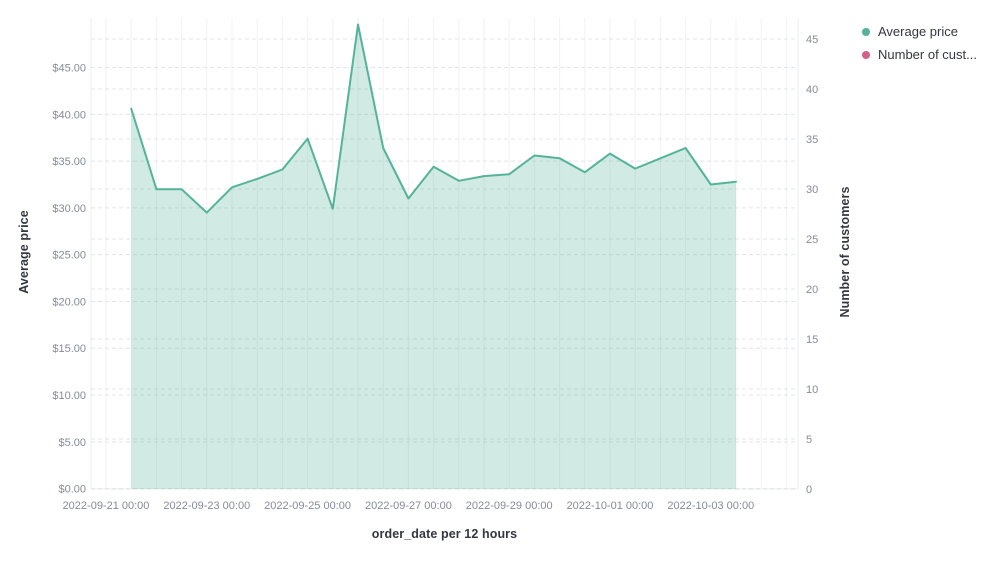 Image resolution: width=1008 pixels, height=564 pixels. What do you see at coordinates (866, 55) in the screenshot?
I see `series-color-dot-number-of-customers` at bounding box center [866, 55].